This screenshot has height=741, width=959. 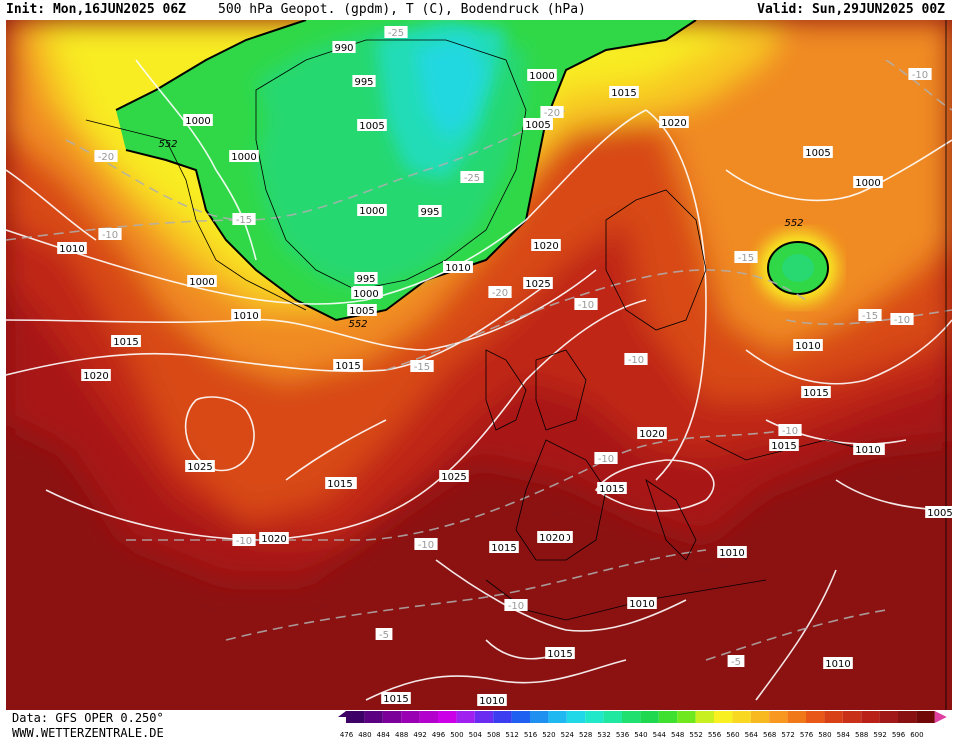 I want to click on scale-tick-label: 560, so click(x=732, y=735).